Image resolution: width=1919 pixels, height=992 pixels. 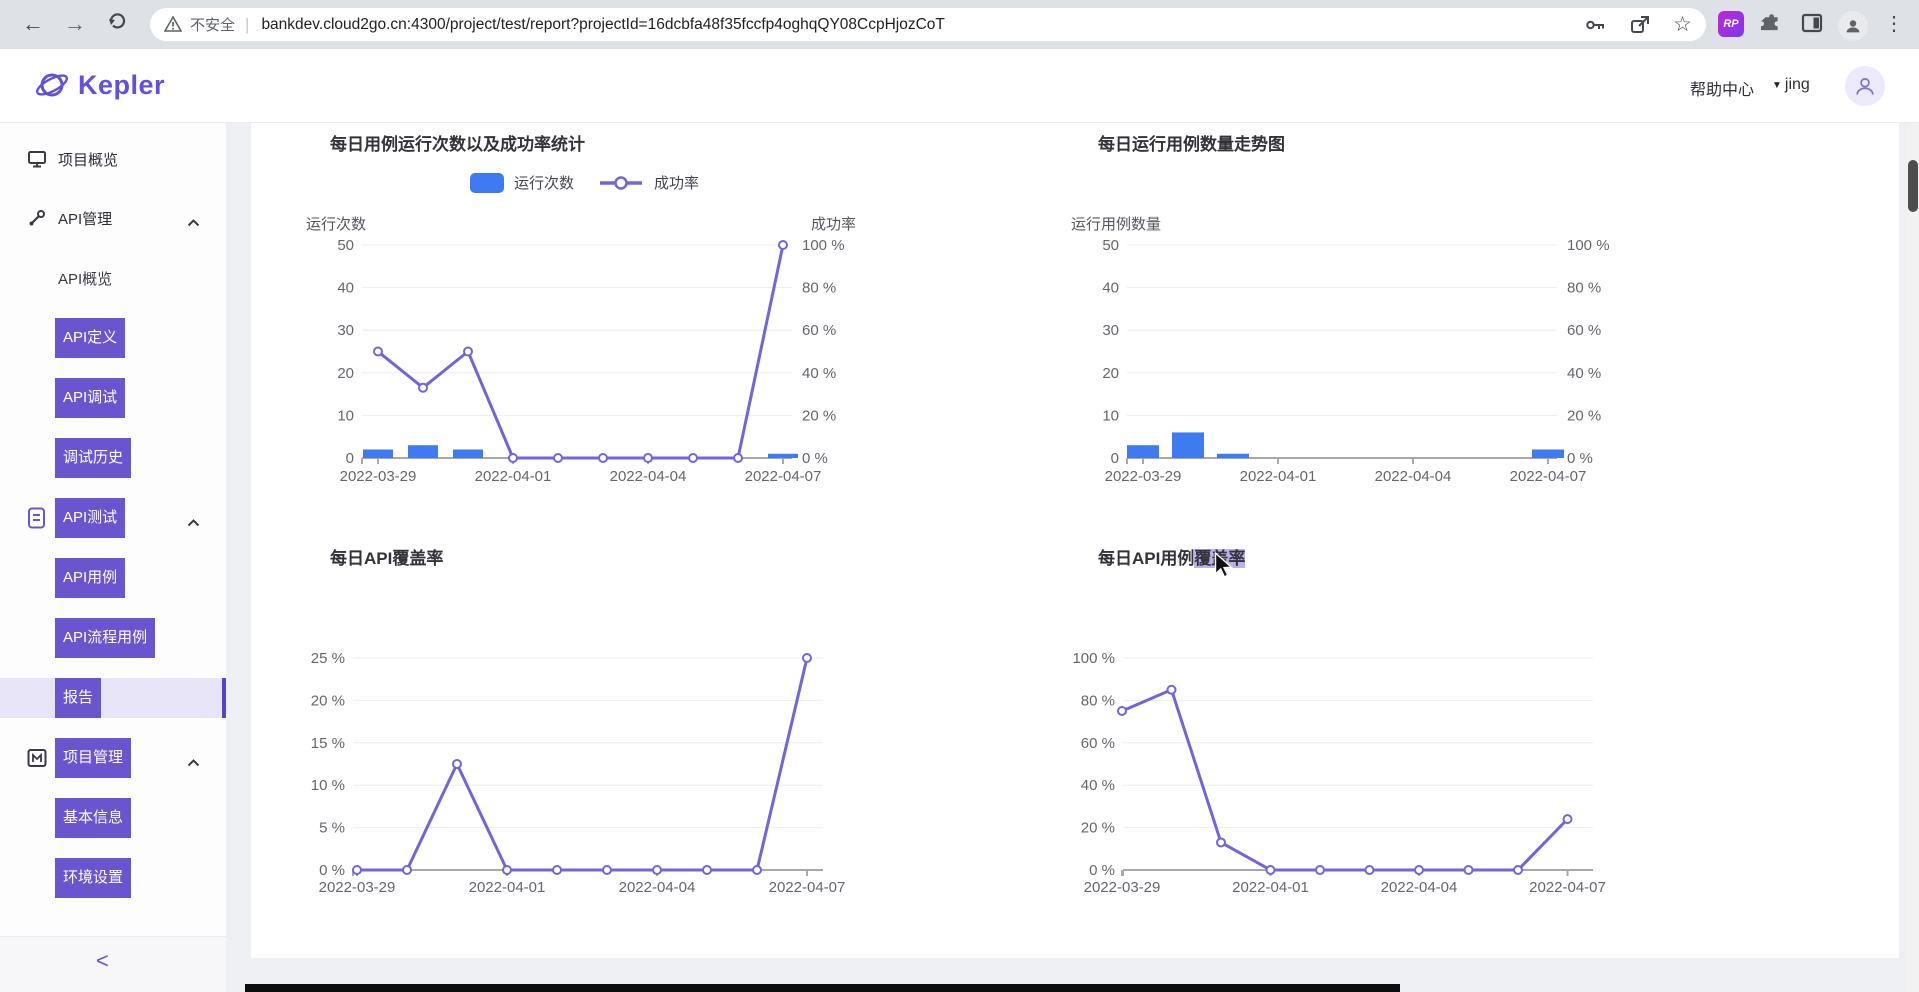 I want to click on sidebar-divider, so click(x=113, y=936).